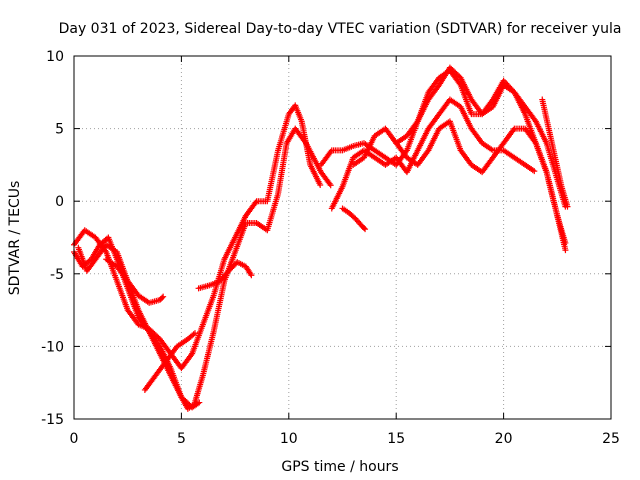  What do you see at coordinates (339, 467) in the screenshot?
I see `x-axis-label: GPS time / hours` at bounding box center [339, 467].